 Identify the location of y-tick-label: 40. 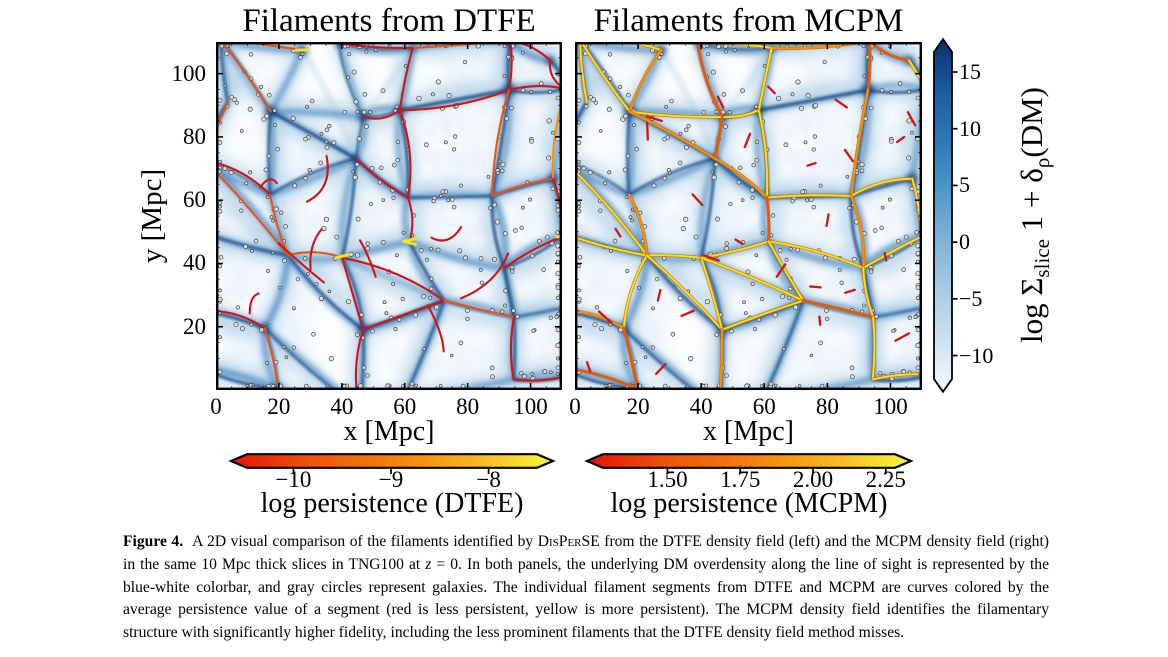
(194, 263).